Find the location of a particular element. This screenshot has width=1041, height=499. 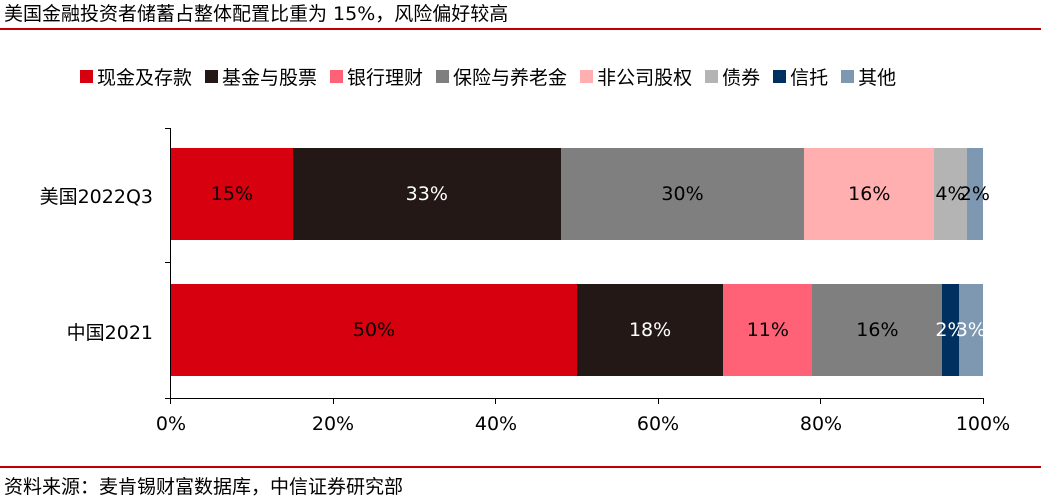

legend-item-private-equity: 非公司股权 is located at coordinates (636, 76).